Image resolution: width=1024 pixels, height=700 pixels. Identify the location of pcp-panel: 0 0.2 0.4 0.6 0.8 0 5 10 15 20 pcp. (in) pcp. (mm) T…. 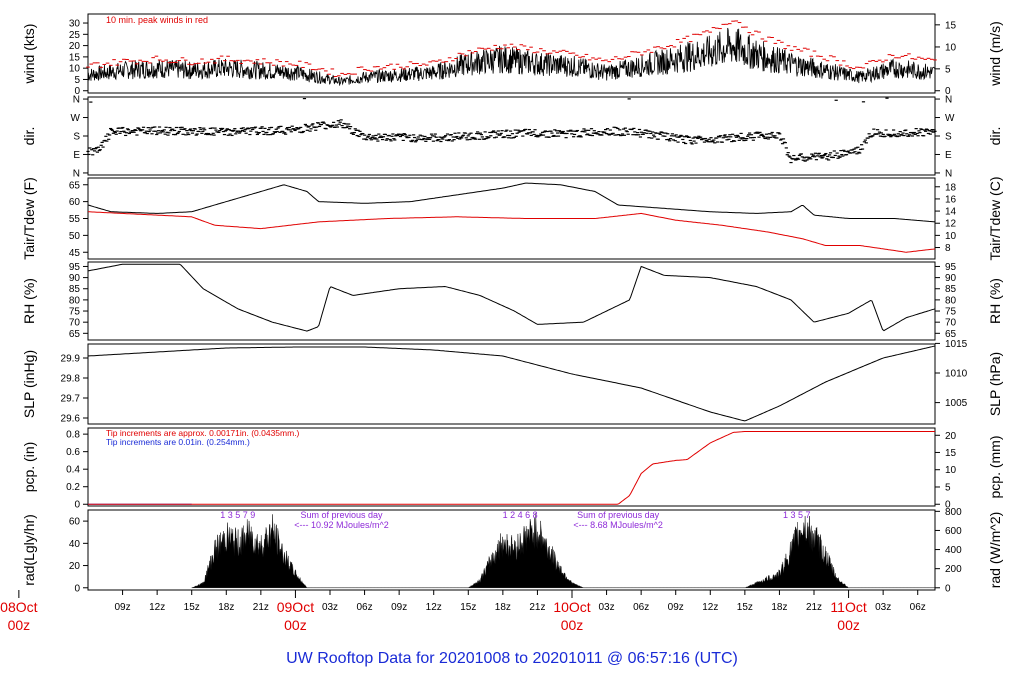
(512, 469).